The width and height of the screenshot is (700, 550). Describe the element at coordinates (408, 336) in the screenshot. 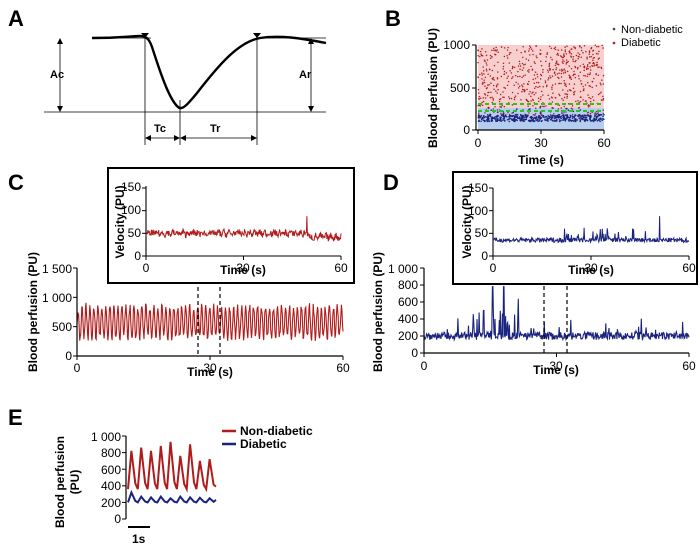

I see `y-tick-label: 200` at that location.